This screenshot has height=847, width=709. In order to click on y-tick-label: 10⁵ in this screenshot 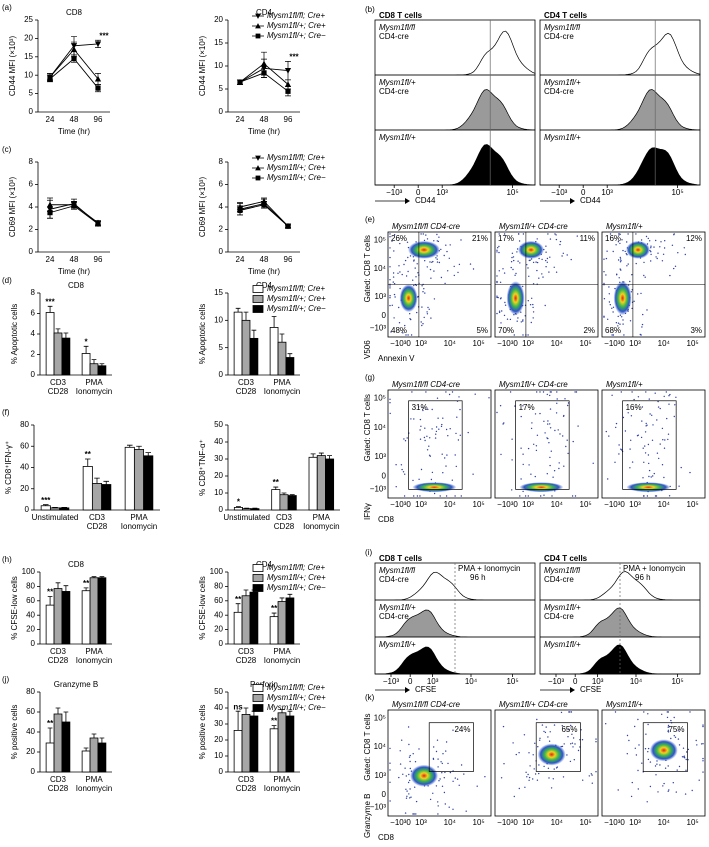, I will do `click(380, 718)`.